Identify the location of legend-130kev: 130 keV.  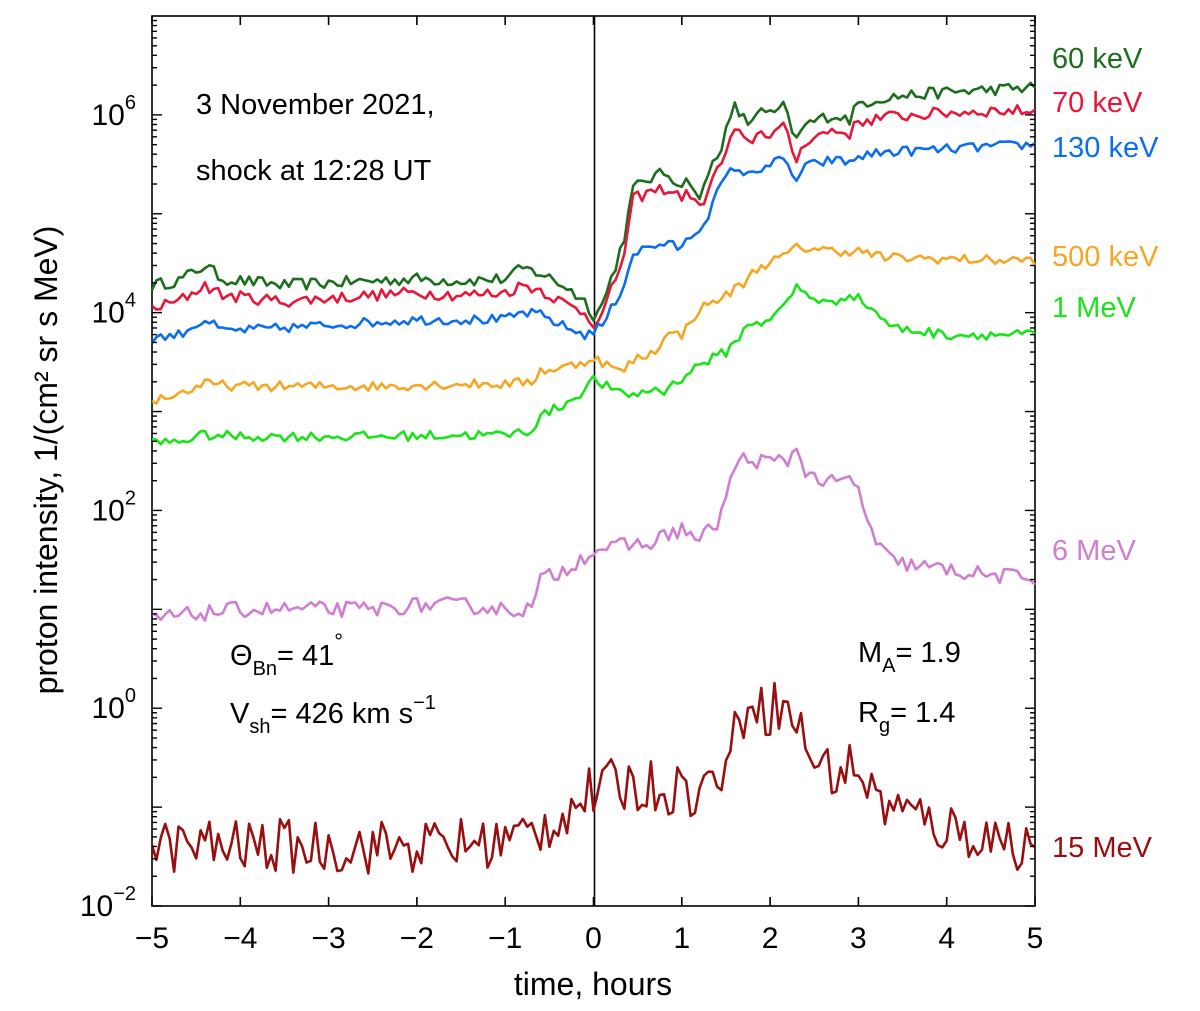
(1105, 148).